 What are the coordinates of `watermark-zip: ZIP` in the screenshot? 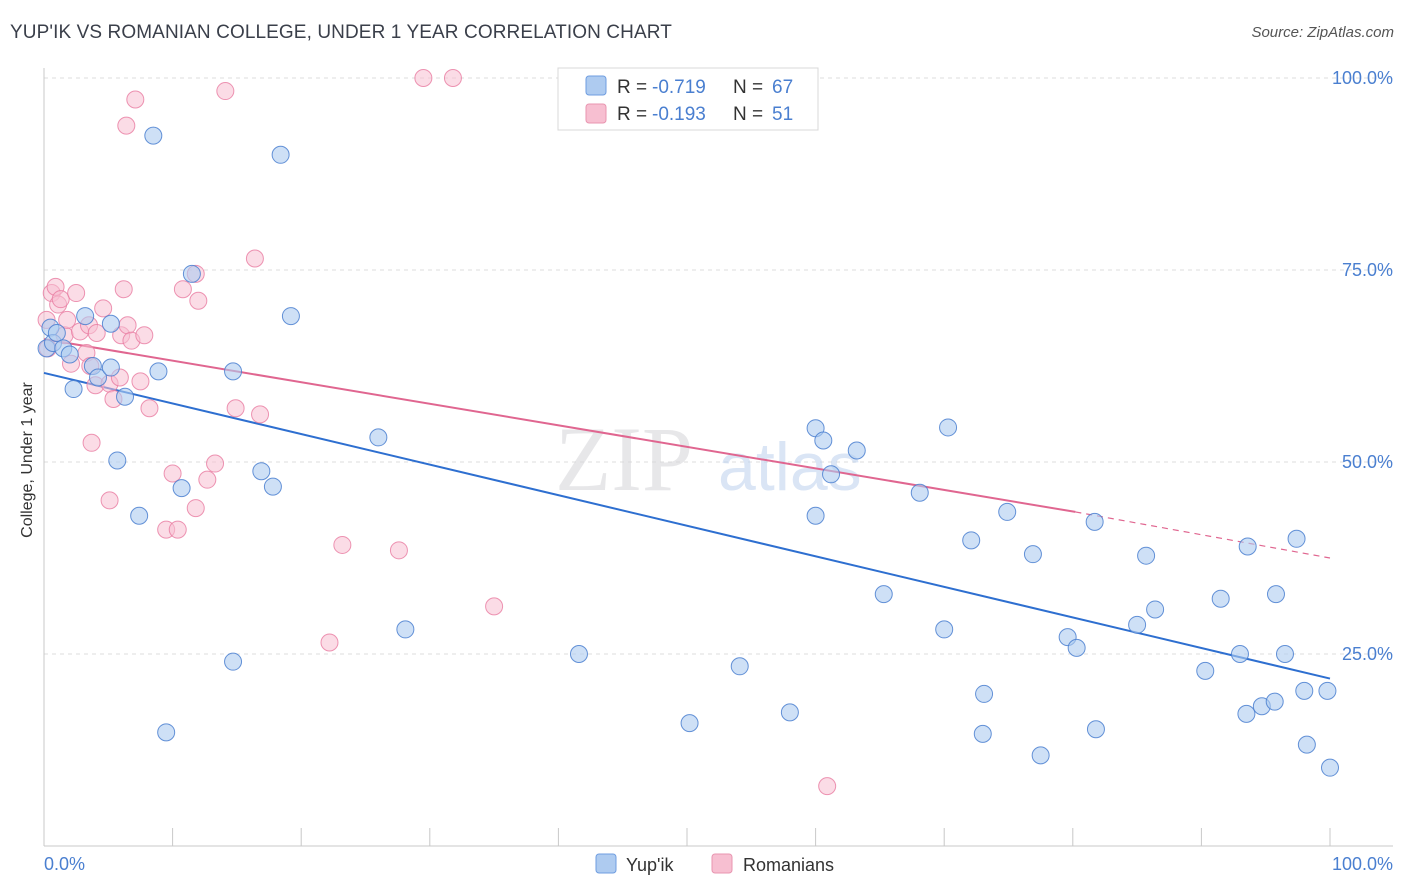 It's located at (624, 459).